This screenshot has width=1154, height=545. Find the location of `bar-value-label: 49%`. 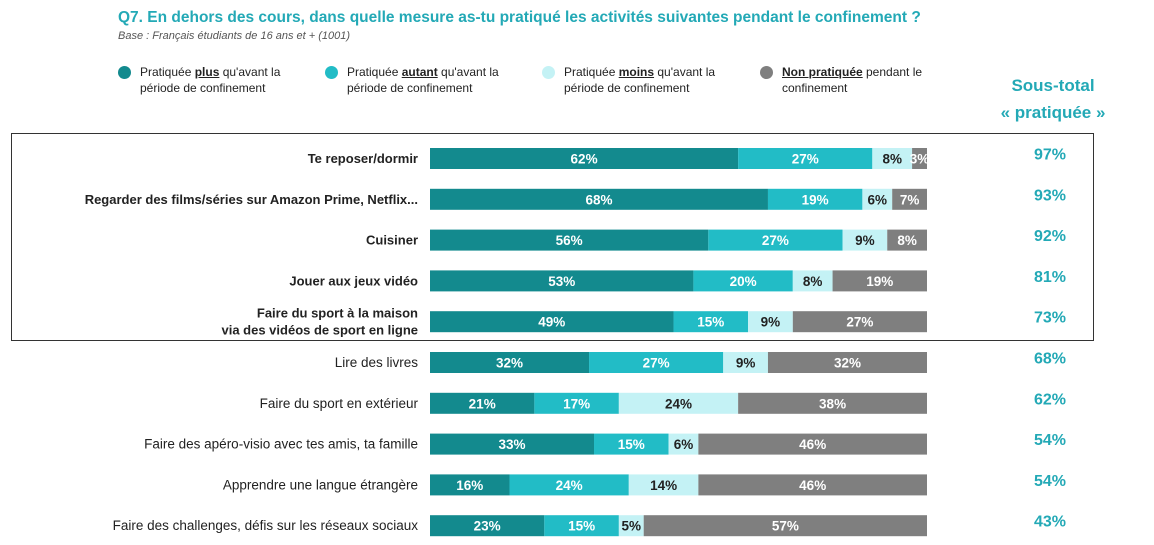

bar-value-label: 49% is located at coordinates (551, 322).